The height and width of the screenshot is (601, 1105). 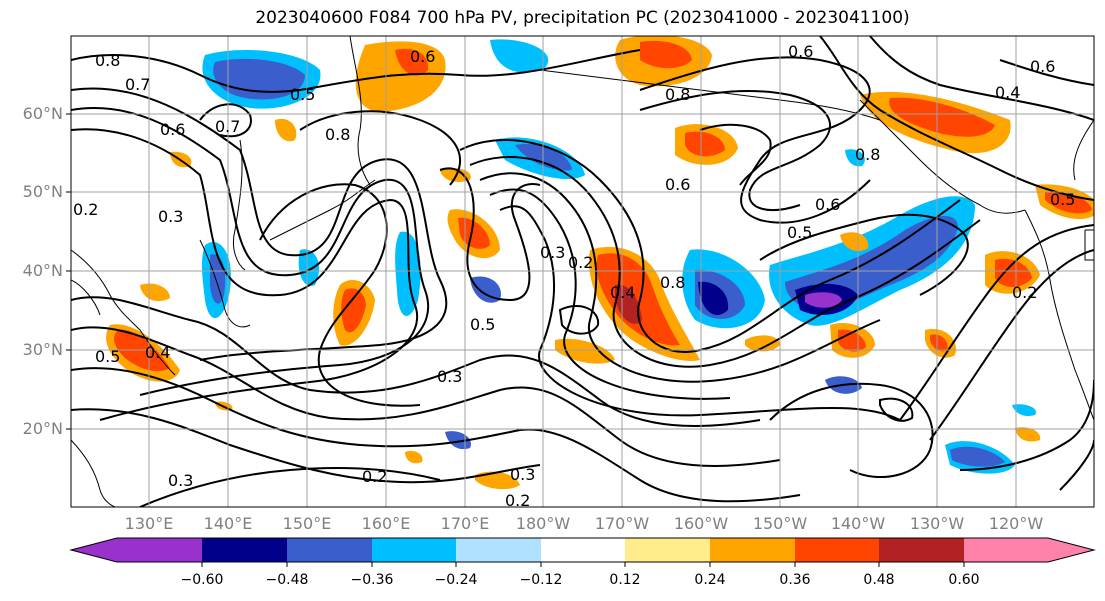 What do you see at coordinates (307, 523) in the screenshot?
I see `lon-label: 150°E` at bounding box center [307, 523].